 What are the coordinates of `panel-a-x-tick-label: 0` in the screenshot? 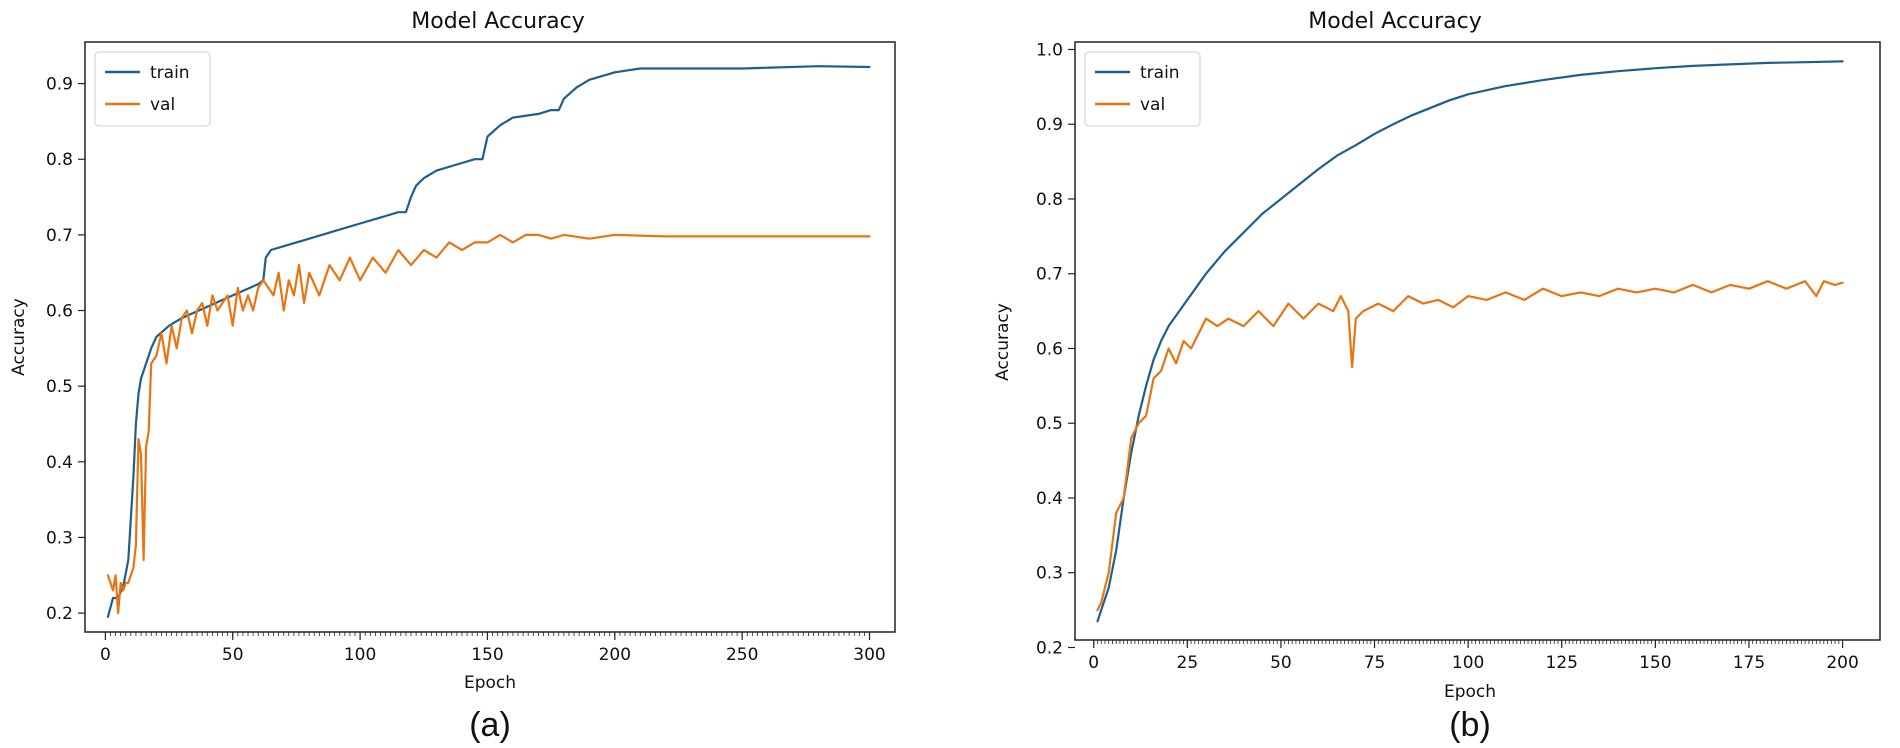 It's located at (105, 655).